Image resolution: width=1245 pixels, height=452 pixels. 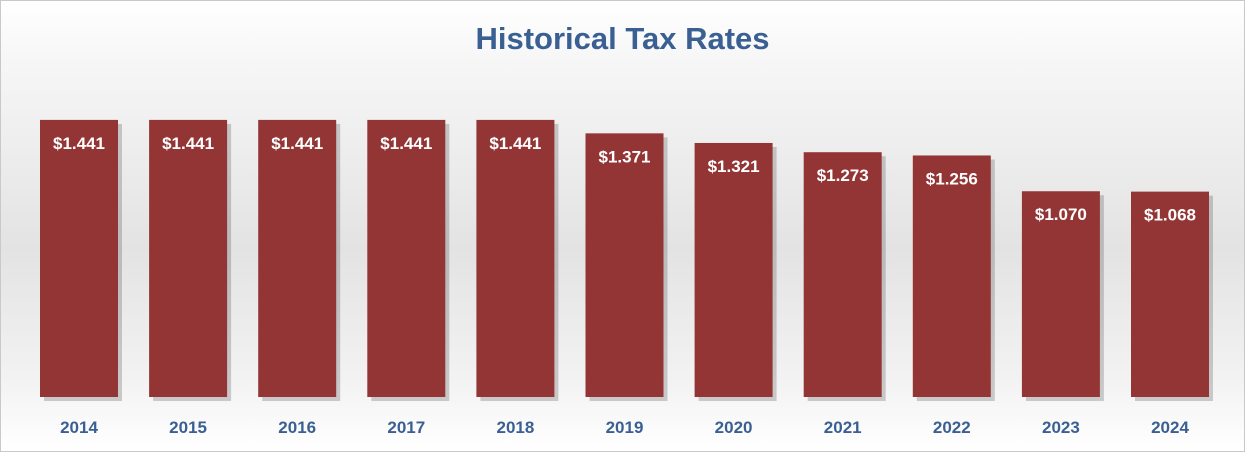 I want to click on bar-2015, so click(x=188, y=258).